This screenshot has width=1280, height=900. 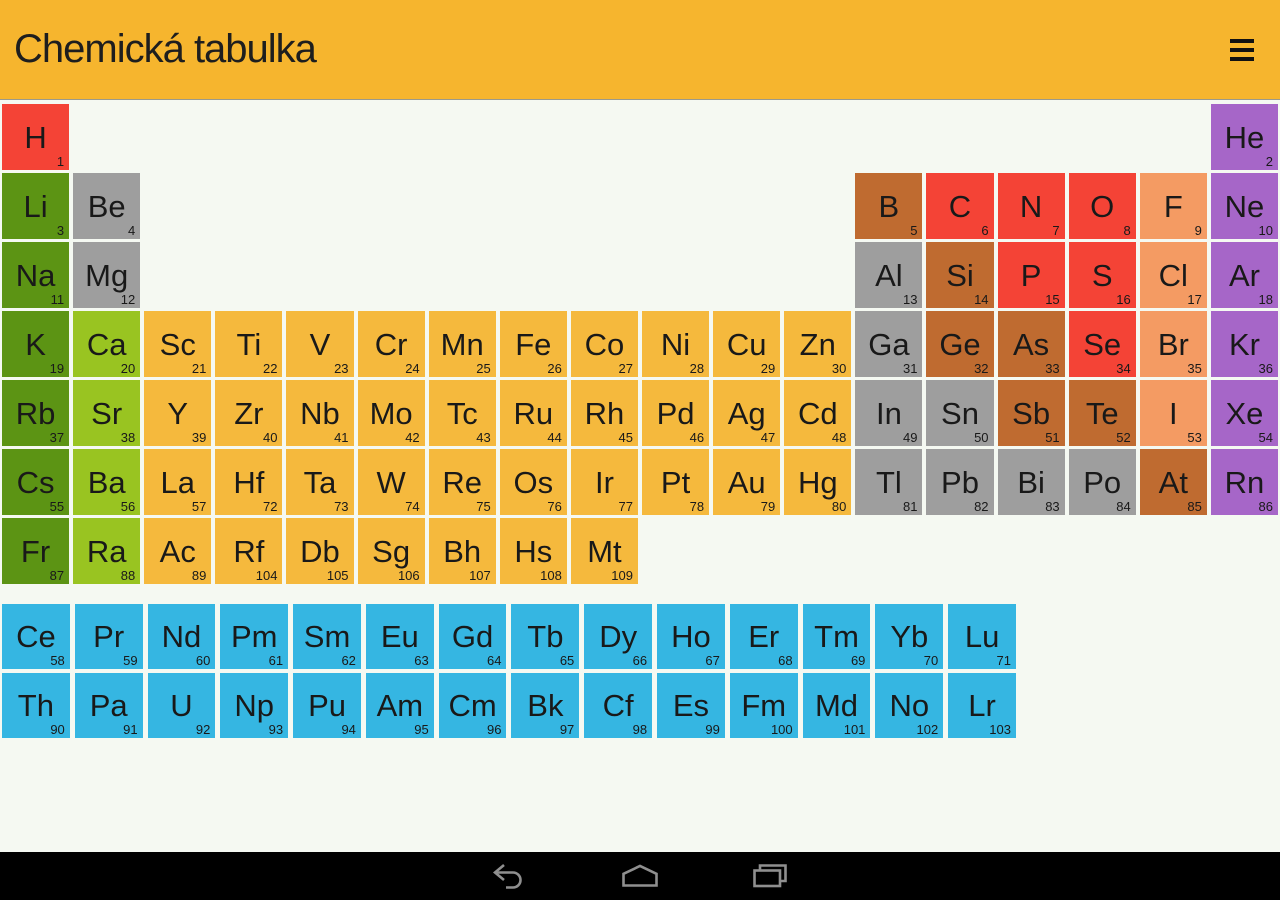 I want to click on element-cell-Mo: Mo 42, so click(x=391, y=413).